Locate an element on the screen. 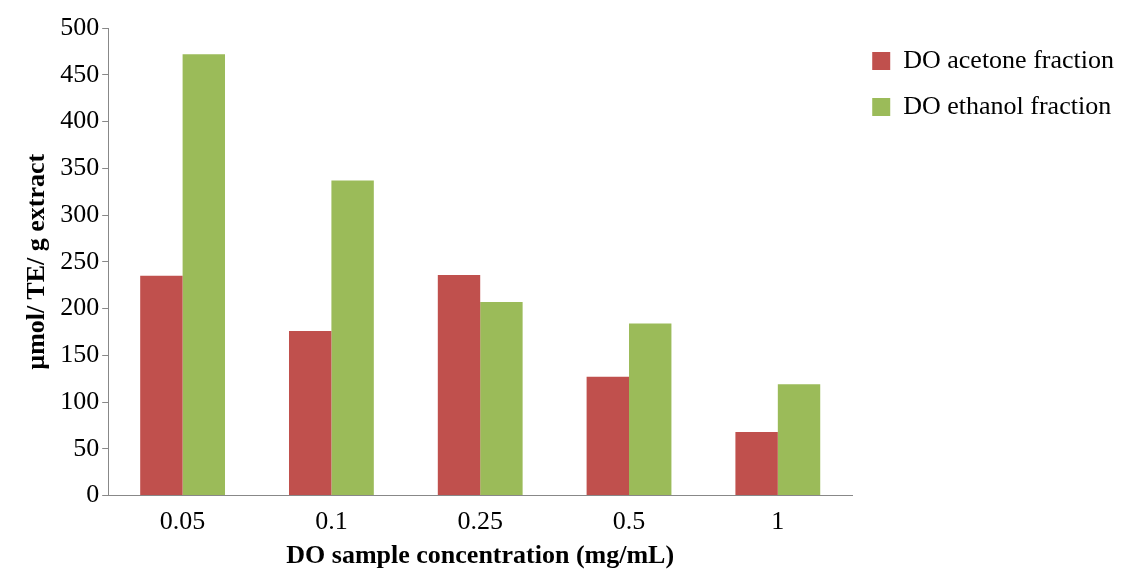  y-tick-label: 0 is located at coordinates (93, 494).